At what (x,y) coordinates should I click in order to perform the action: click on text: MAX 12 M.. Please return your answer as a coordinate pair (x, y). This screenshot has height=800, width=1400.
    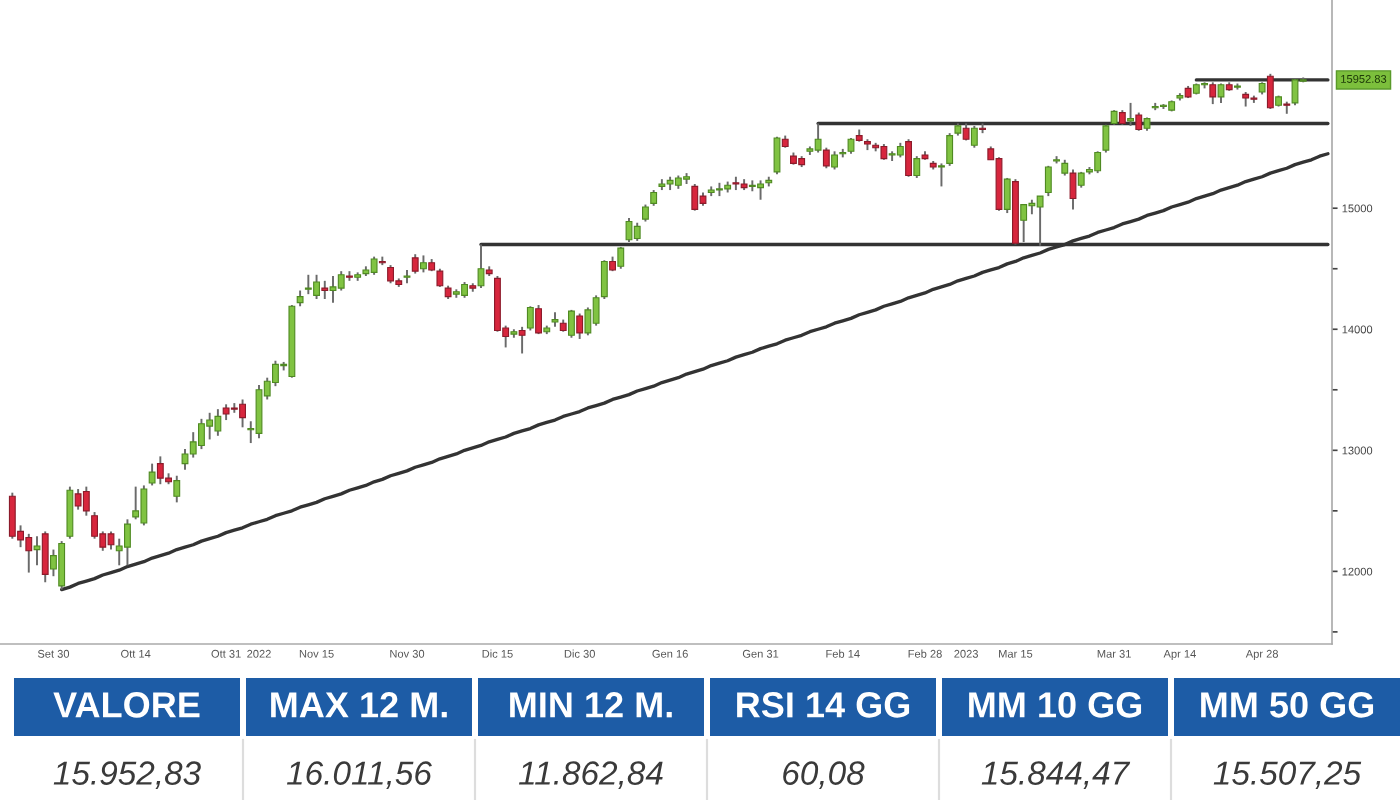
    Looking at the image, I should click on (359, 705).